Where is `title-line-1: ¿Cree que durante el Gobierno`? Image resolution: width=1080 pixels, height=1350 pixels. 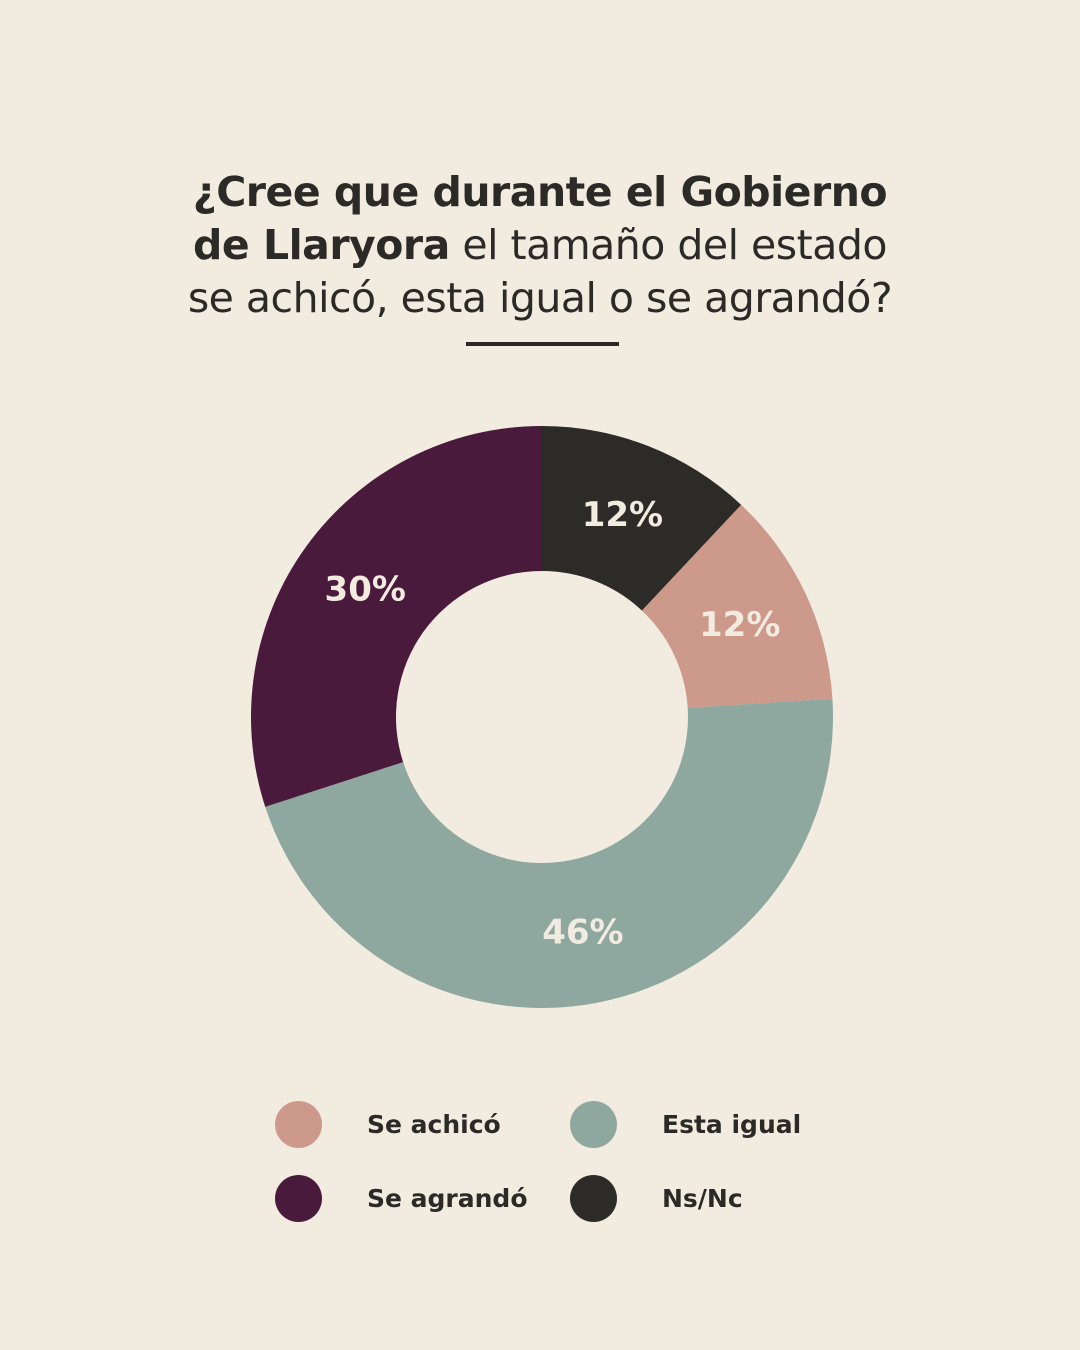
title-line-1: ¿Cree que durante el Gobierno is located at coordinates (540, 192).